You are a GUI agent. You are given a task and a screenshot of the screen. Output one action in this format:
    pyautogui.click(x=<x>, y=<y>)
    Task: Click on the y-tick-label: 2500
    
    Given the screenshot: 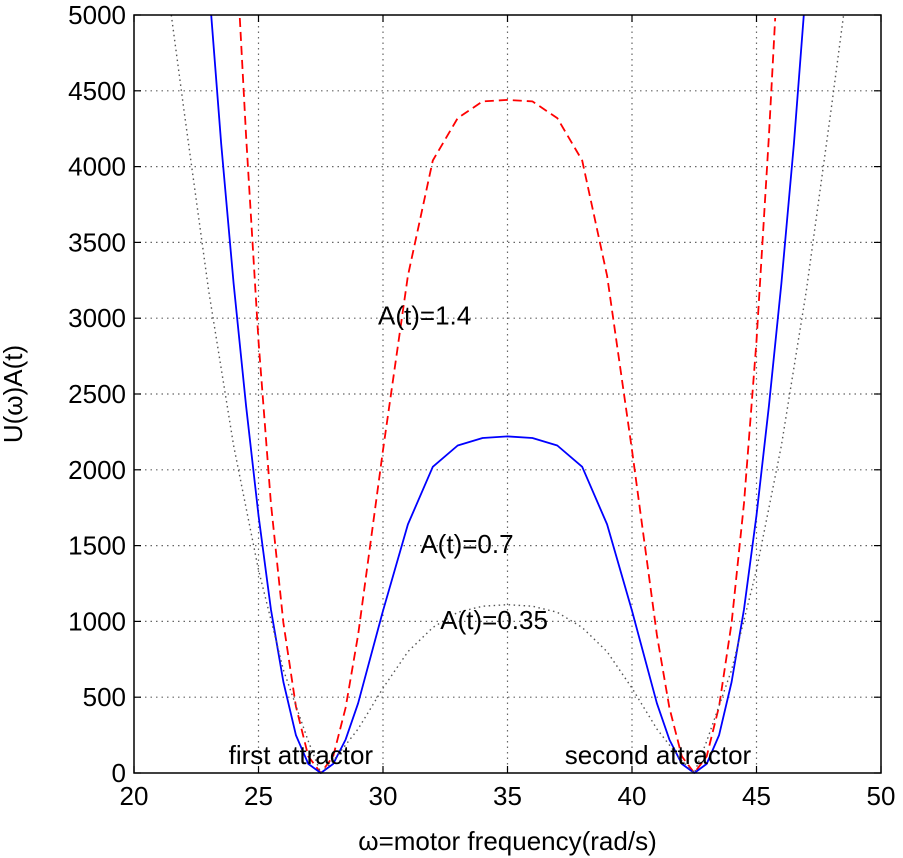 What is the action you would take?
    pyautogui.click(x=97, y=394)
    